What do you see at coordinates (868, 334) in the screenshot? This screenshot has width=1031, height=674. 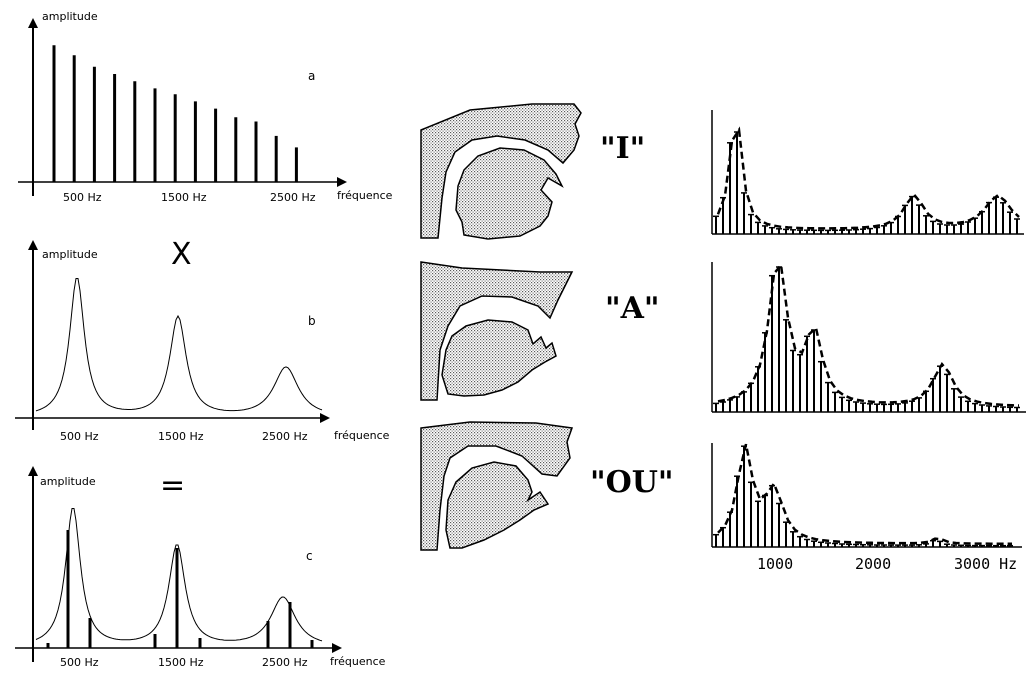 I see `spectrum-a-envelope` at bounding box center [868, 334].